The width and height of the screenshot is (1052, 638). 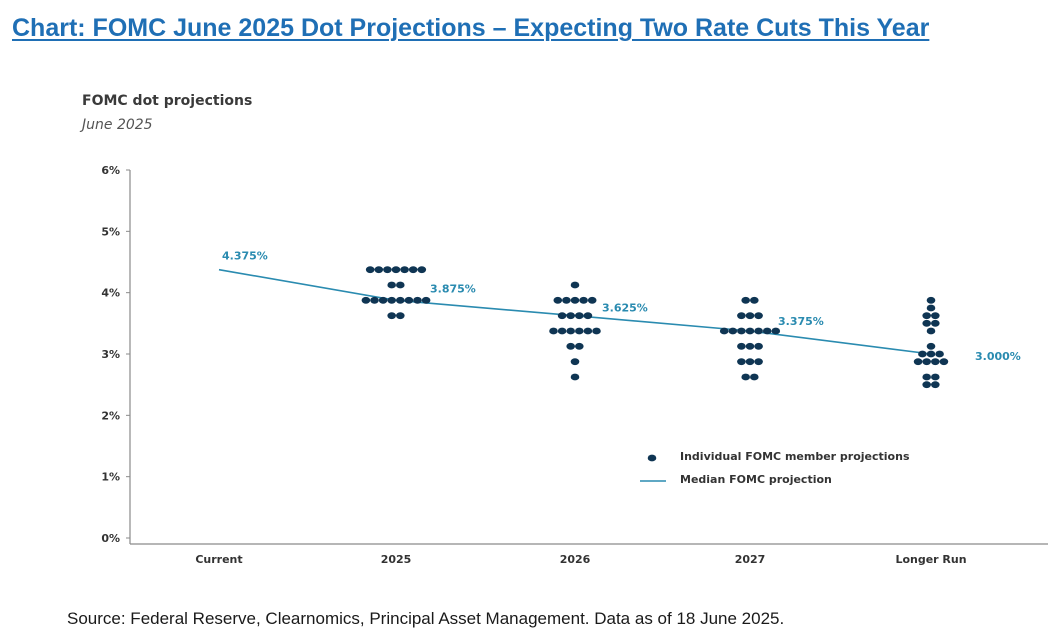 What do you see at coordinates (756, 479) in the screenshot?
I see `legend-label-median: Median FOMC projection` at bounding box center [756, 479].